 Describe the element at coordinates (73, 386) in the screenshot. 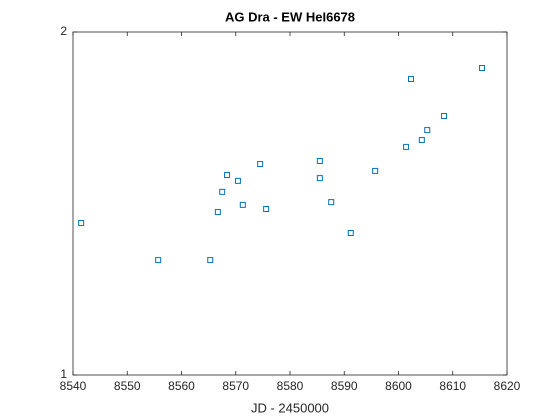

I see `x-tick-label: 8540` at that location.